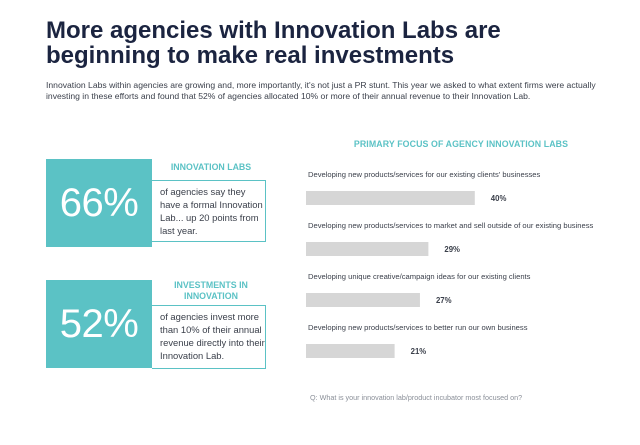 Image resolution: width=640 pixels, height=445 pixels. Describe the element at coordinates (273, 30) in the screenshot. I see `title-line-1: More agencies with Innovation Labs are` at that location.